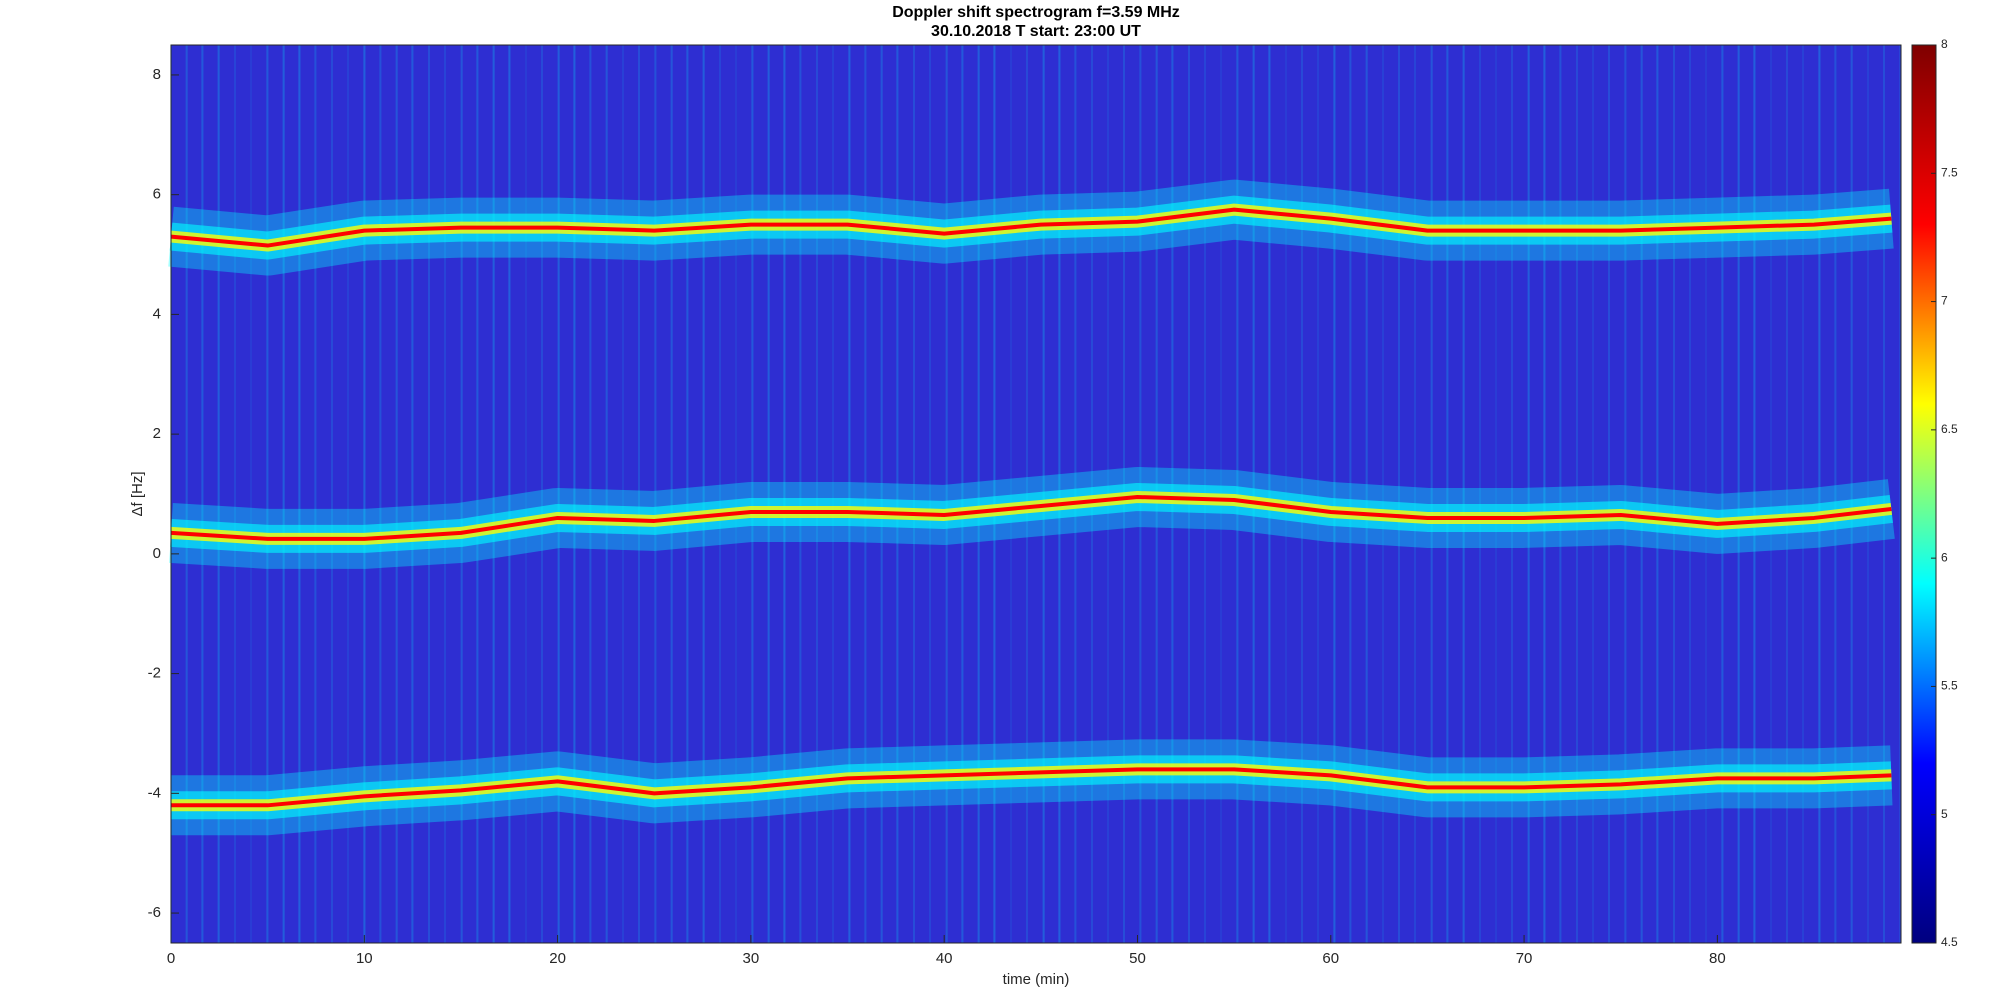  Describe the element at coordinates (157, 194) in the screenshot. I see `y-tick-label: 6` at that location.